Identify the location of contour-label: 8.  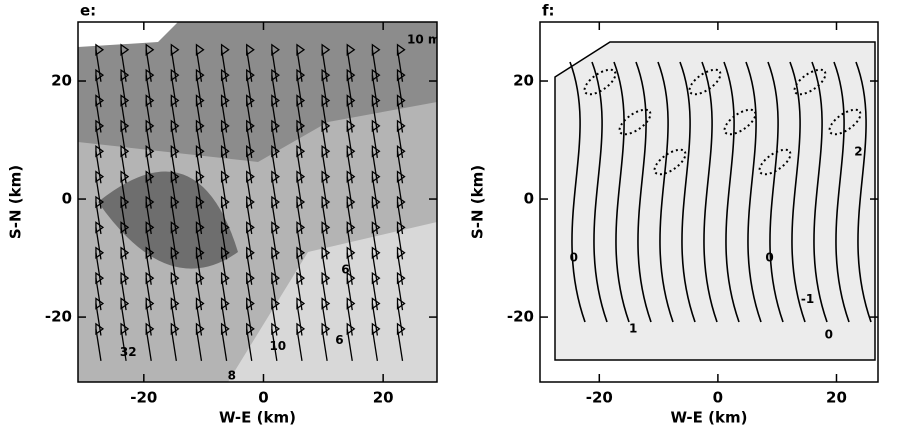
(232, 376).